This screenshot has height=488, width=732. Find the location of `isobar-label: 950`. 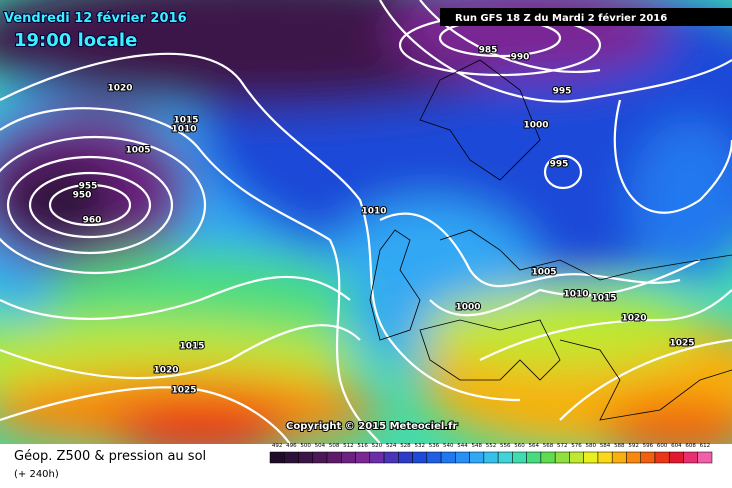

isobar-label: 950 is located at coordinates (82, 196).